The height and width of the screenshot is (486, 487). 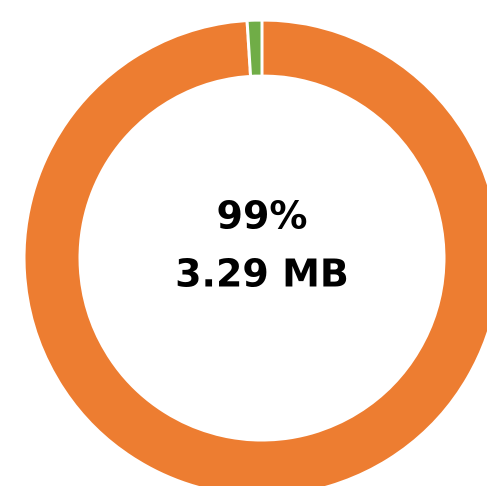 I want to click on donut-segment, so click(x=254, y=48).